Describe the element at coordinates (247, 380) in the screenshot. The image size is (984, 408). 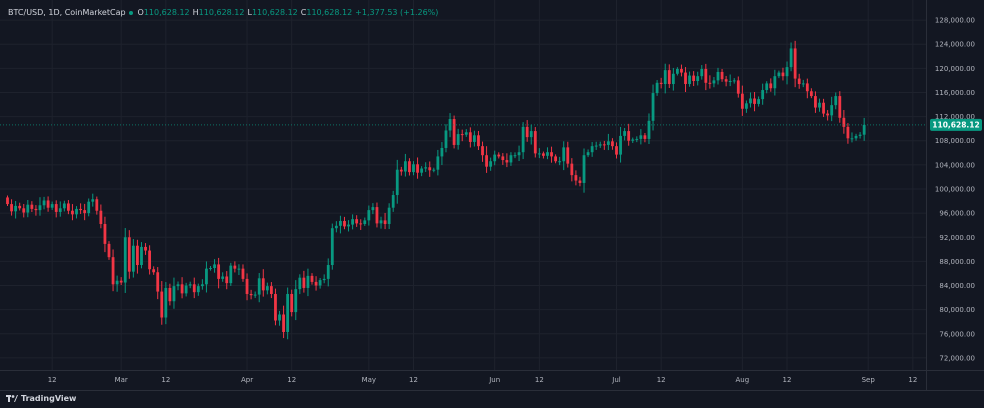
I see `x-tick-label: Apr` at that location.